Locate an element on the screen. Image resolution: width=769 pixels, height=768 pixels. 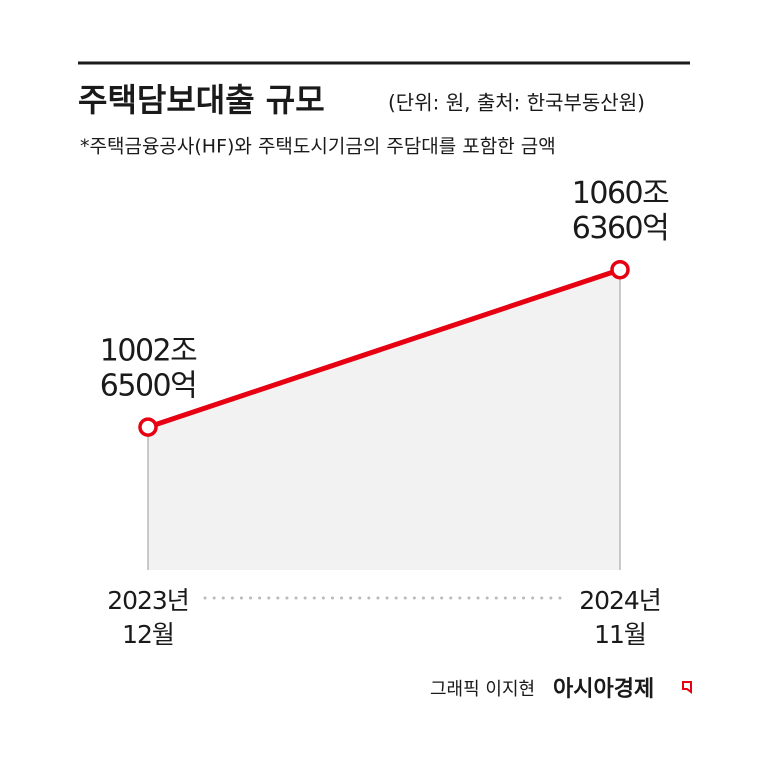
line is located at coordinates (384, 348).